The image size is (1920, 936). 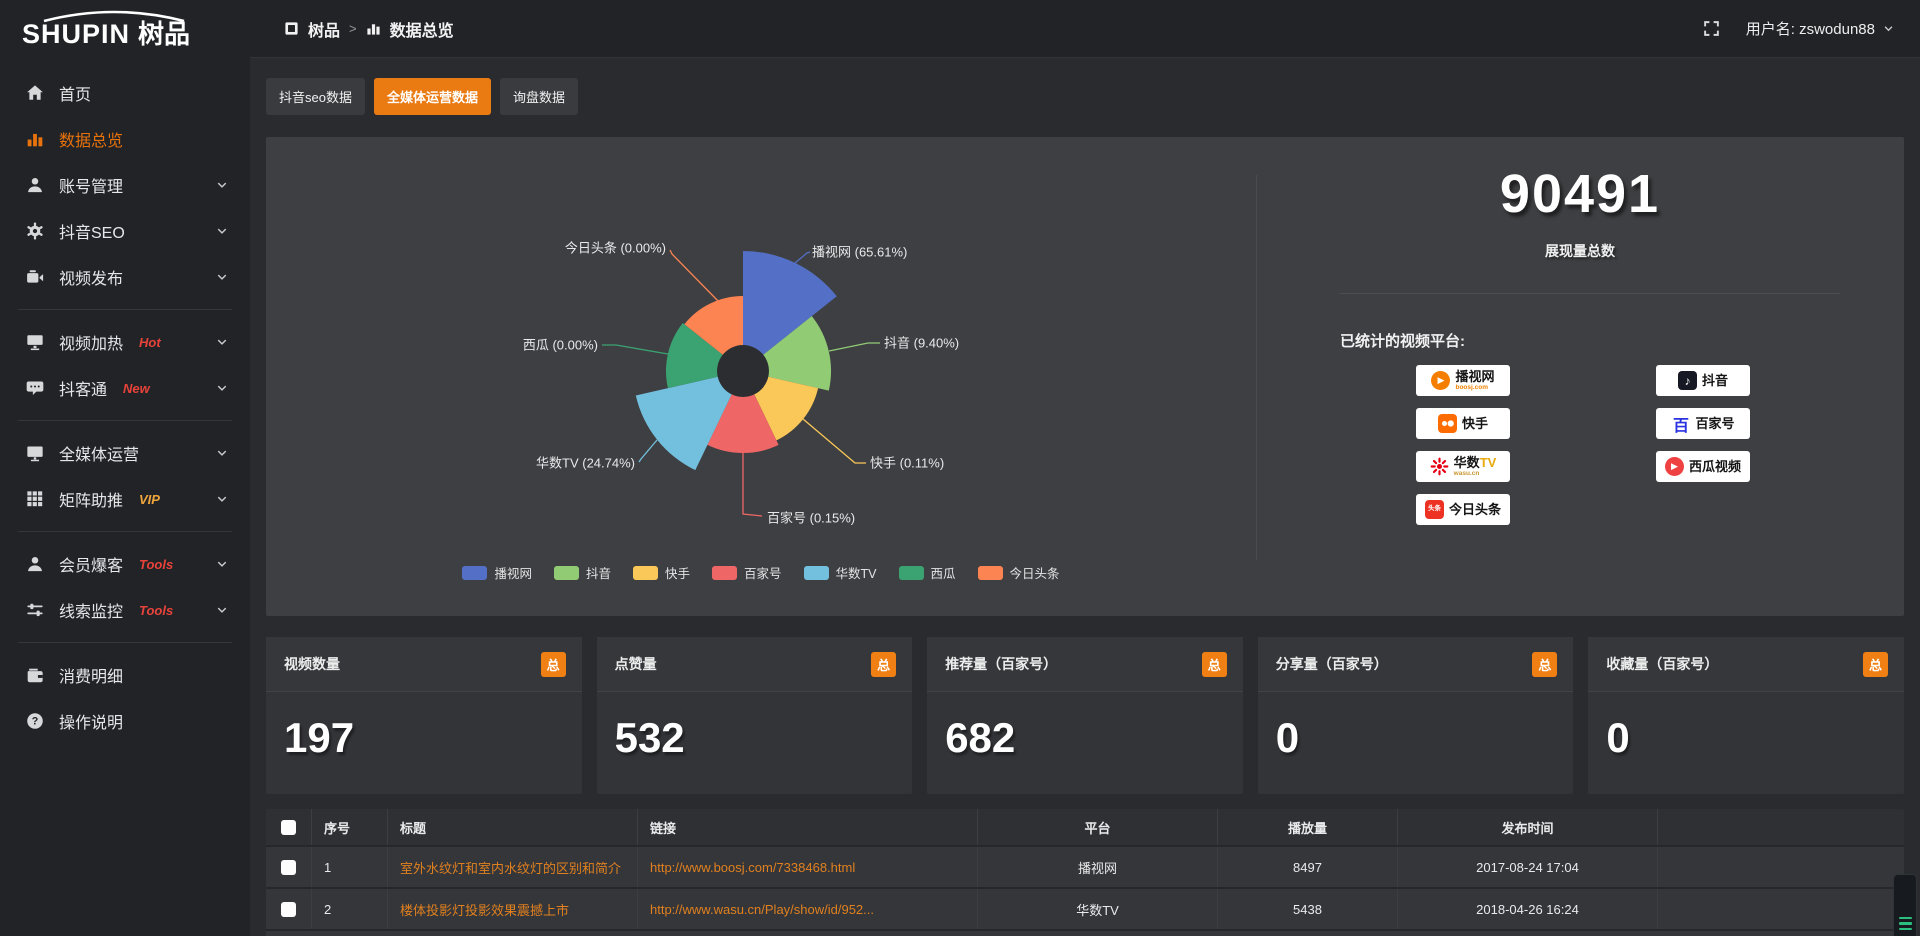 I want to click on platform-badge-xigua: ▶ 西瓜视频, so click(x=1703, y=466).